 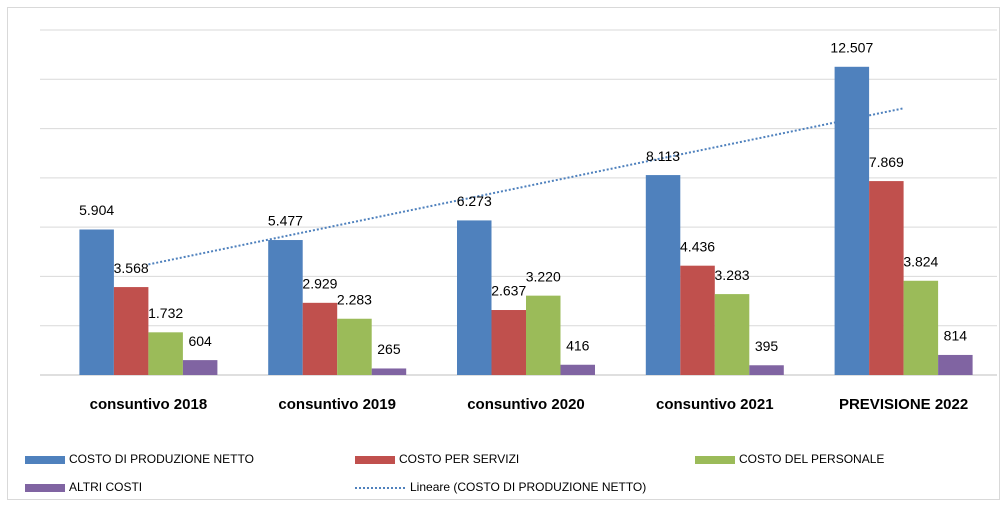 I want to click on data-label: 7.869, so click(x=886, y=162).